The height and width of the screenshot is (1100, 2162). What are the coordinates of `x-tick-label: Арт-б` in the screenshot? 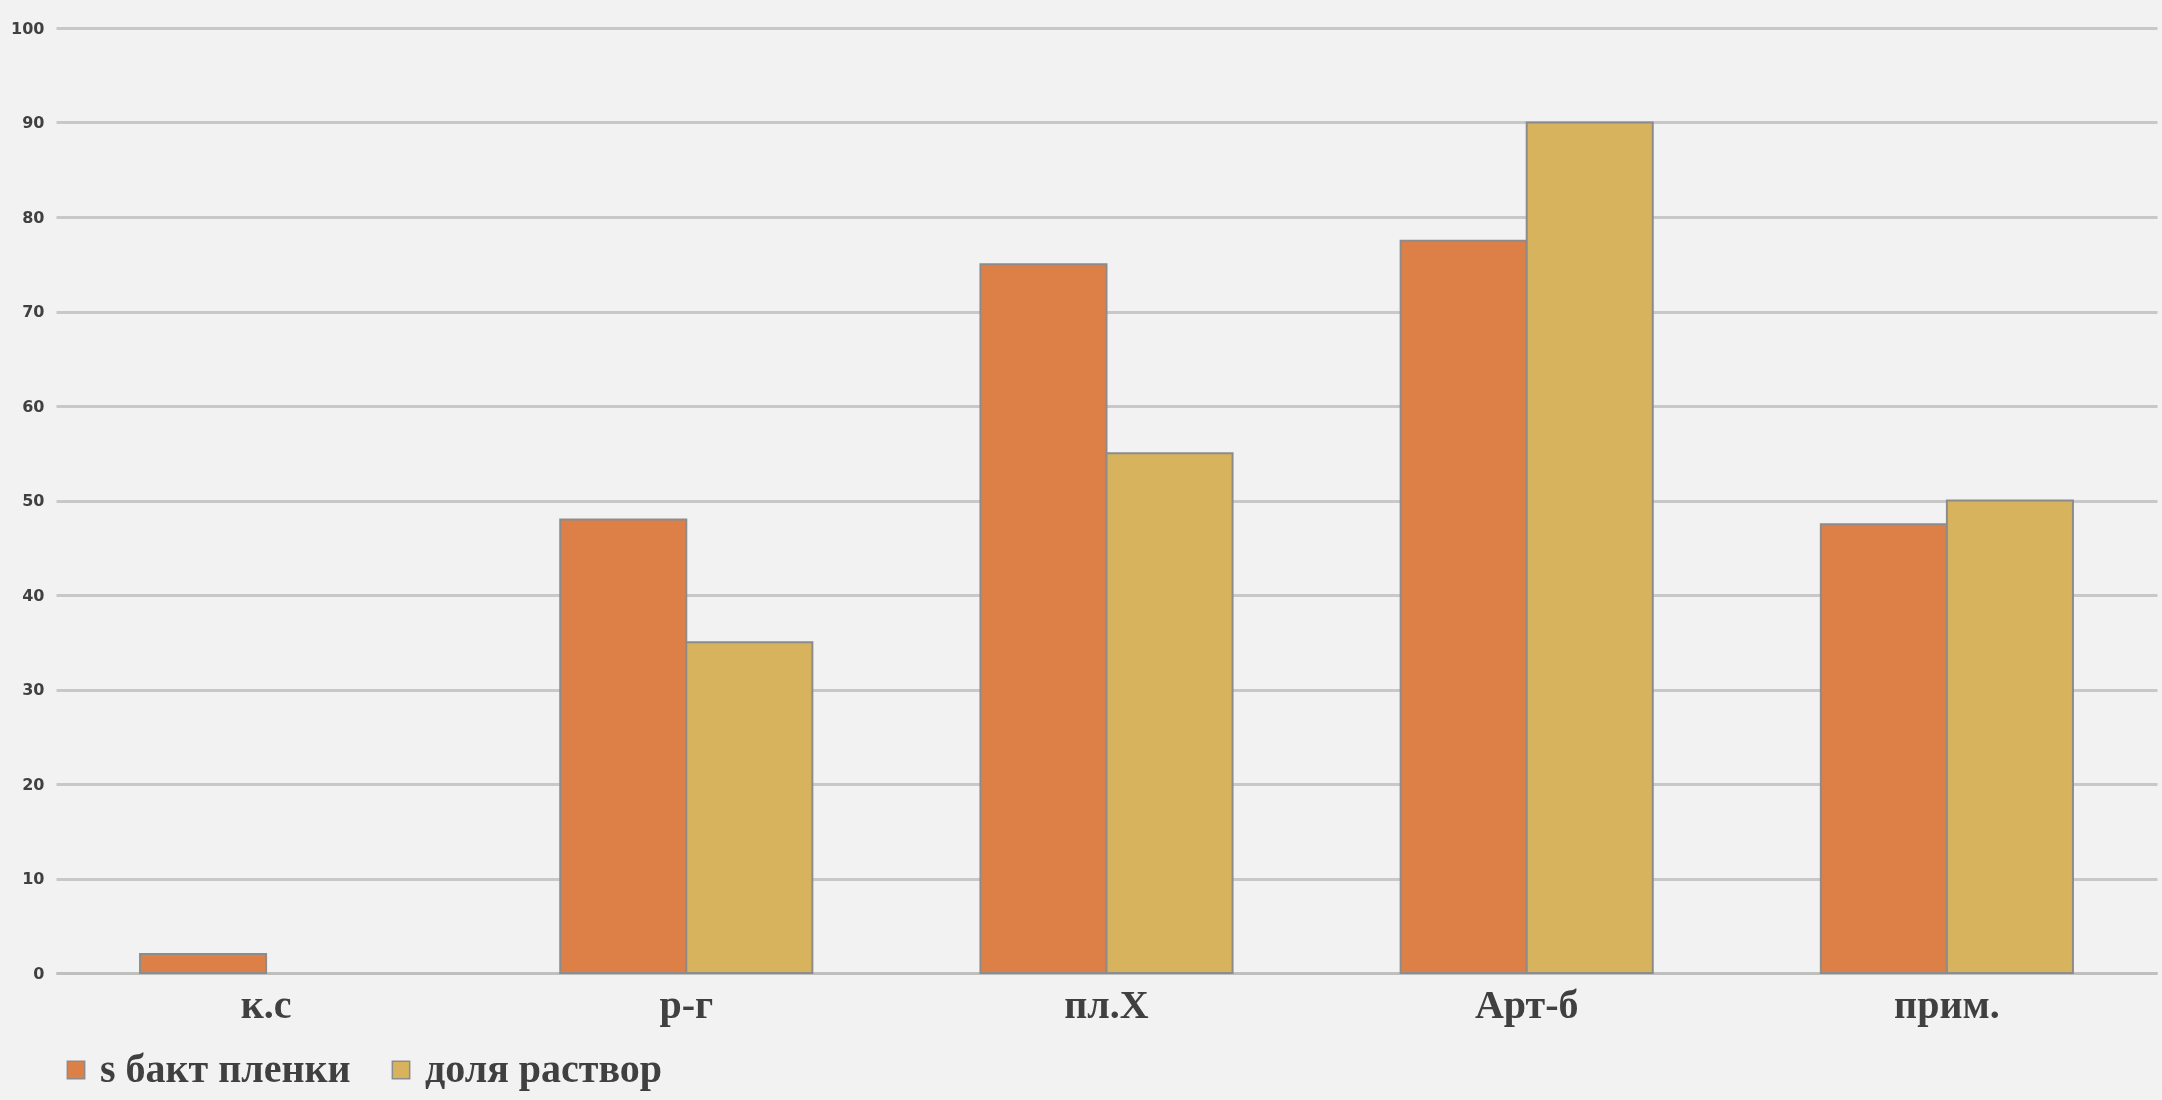 It's located at (1526, 1004).